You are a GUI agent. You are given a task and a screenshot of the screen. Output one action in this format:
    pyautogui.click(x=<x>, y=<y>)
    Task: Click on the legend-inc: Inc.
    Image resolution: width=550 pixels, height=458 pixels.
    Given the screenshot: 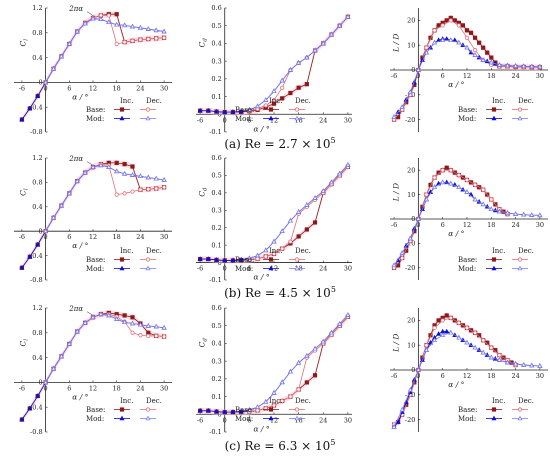 What is the action you would take?
    pyautogui.click(x=126, y=251)
    